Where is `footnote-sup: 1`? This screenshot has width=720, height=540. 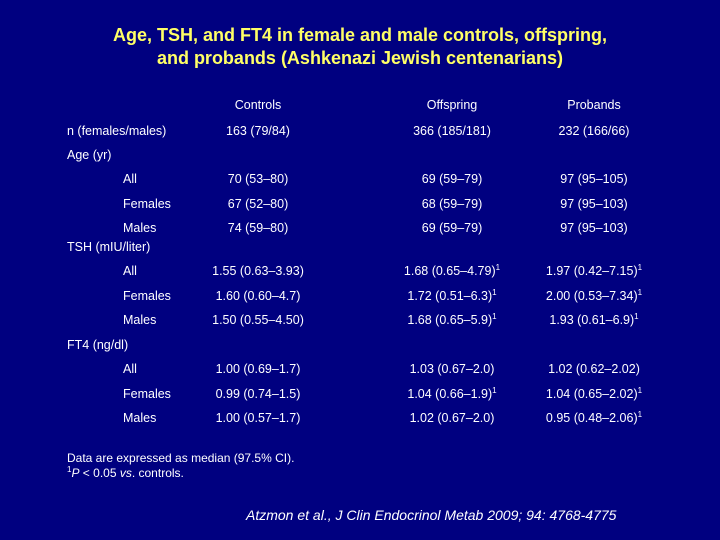
footnote-sup: 1 is located at coordinates (69, 469).